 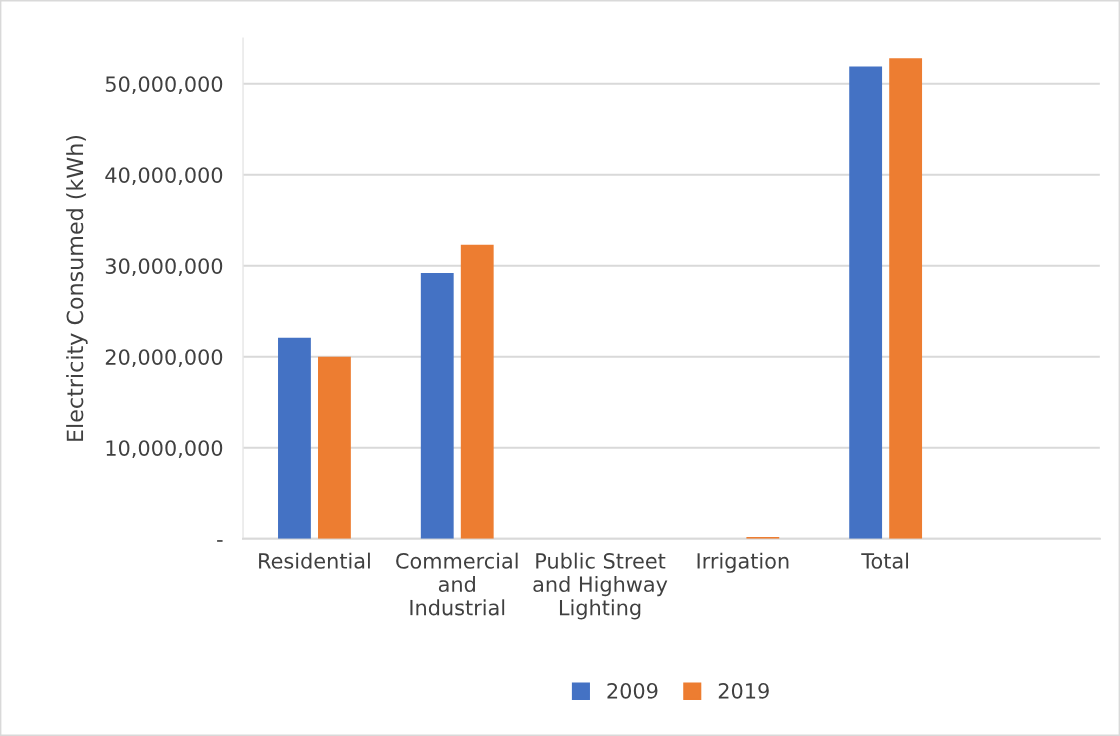 I want to click on legend-label: 2009, so click(x=632, y=690).